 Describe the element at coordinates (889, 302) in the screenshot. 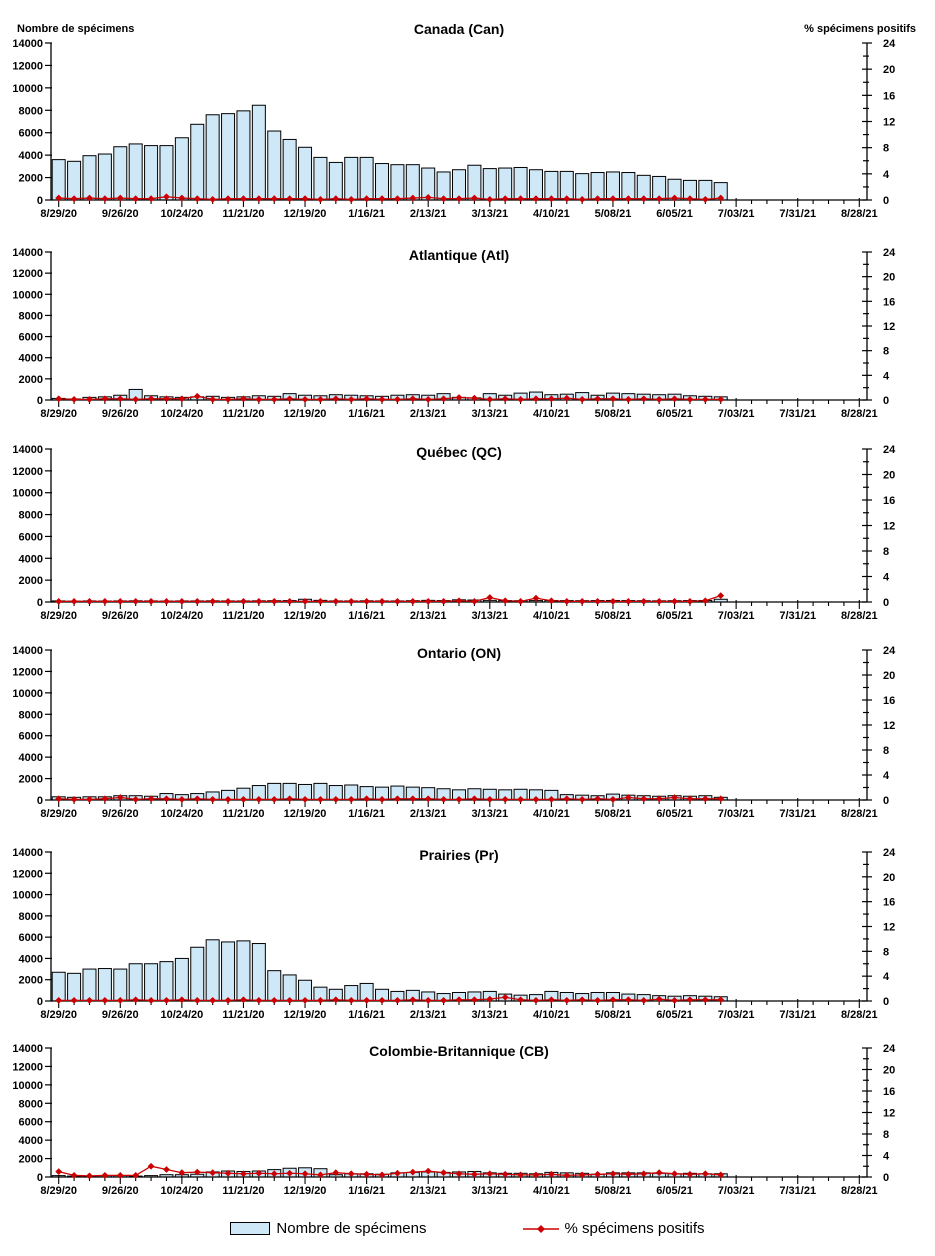

I see `y-tick-label-right: 16` at that location.